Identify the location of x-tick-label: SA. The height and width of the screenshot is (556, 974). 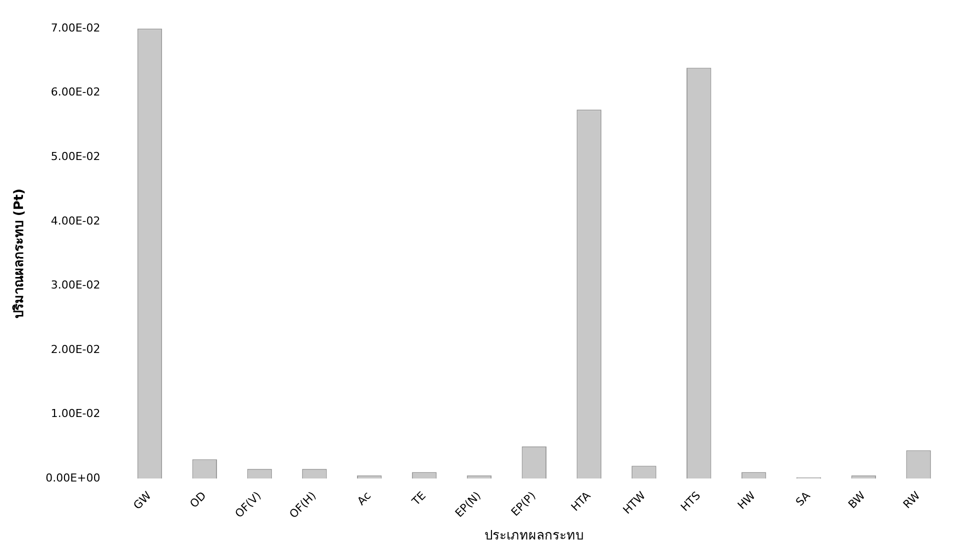
(803, 498).